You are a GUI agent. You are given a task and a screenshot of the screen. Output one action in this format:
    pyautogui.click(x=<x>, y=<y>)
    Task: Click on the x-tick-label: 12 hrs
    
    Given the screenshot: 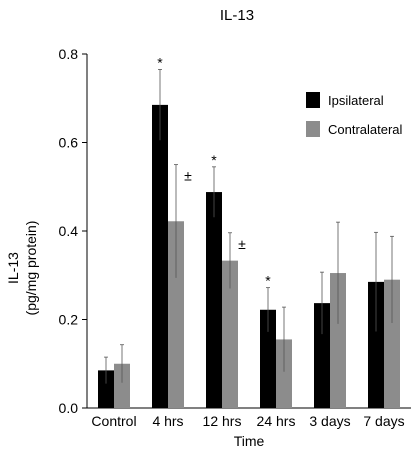 What is the action you would take?
    pyautogui.click(x=222, y=421)
    